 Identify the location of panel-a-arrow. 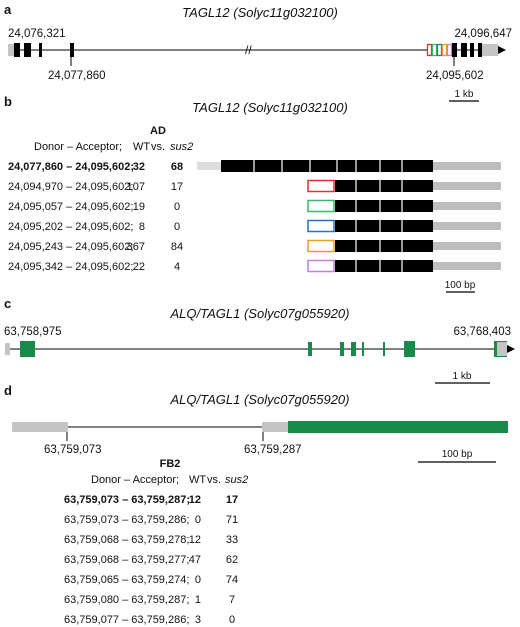
(502, 50).